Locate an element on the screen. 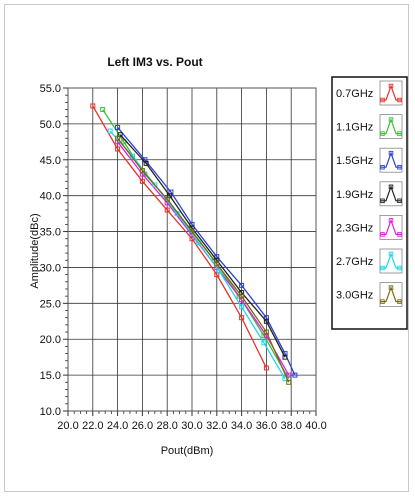 This screenshot has height=498, width=415. legend-item: 1.1GHz is located at coordinates (369, 126).